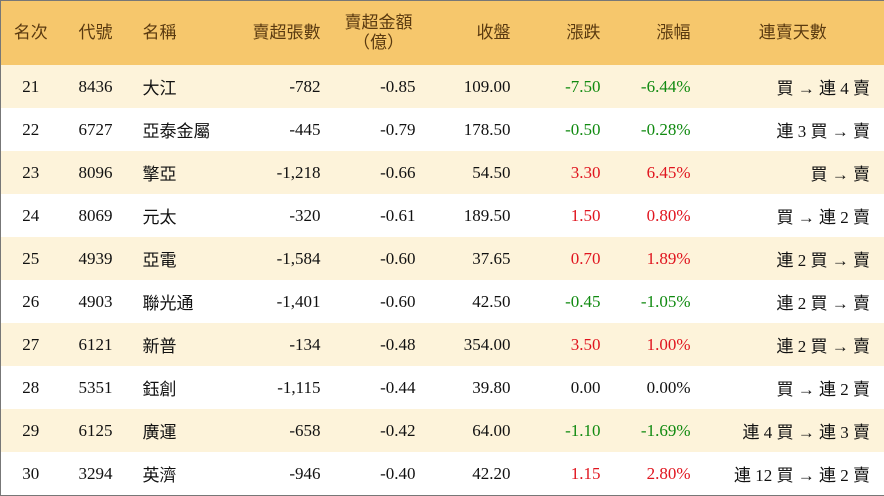  Describe the element at coordinates (30, 215) in the screenshot. I see `cell-rank: 24` at that location.